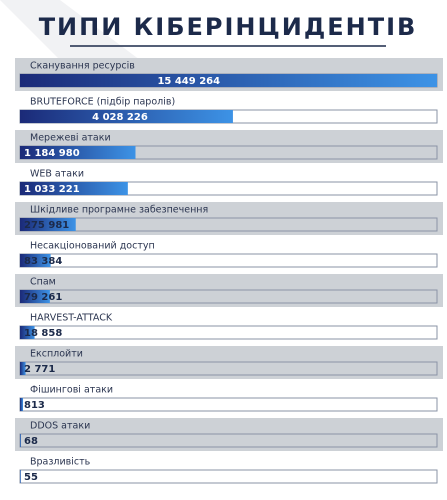 The image size is (447, 500). What do you see at coordinates (56, 354) in the screenshot?
I see `category-label: Експлойти` at bounding box center [56, 354].